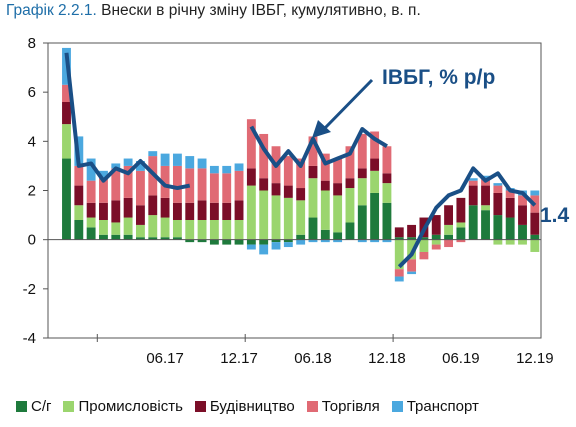 Image resolution: width=576 pixels, height=427 pixels. Describe the element at coordinates (33, 406) in the screenshot. I see `legend-item: С/г` at that location.